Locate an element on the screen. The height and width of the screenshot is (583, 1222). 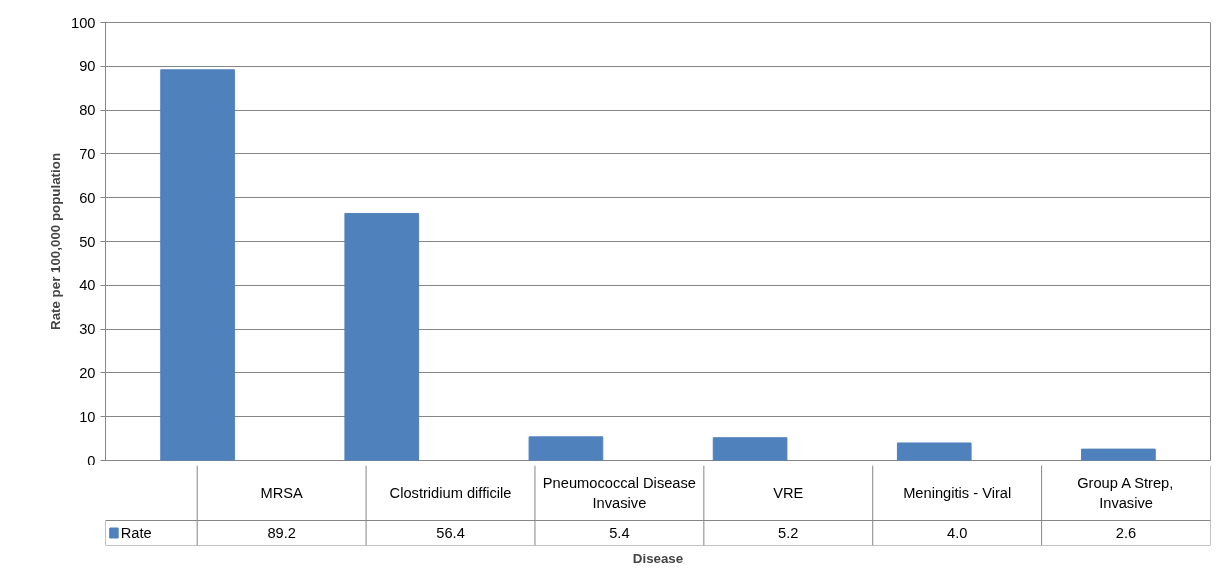
y-tick-label: 10 is located at coordinates (87, 416).